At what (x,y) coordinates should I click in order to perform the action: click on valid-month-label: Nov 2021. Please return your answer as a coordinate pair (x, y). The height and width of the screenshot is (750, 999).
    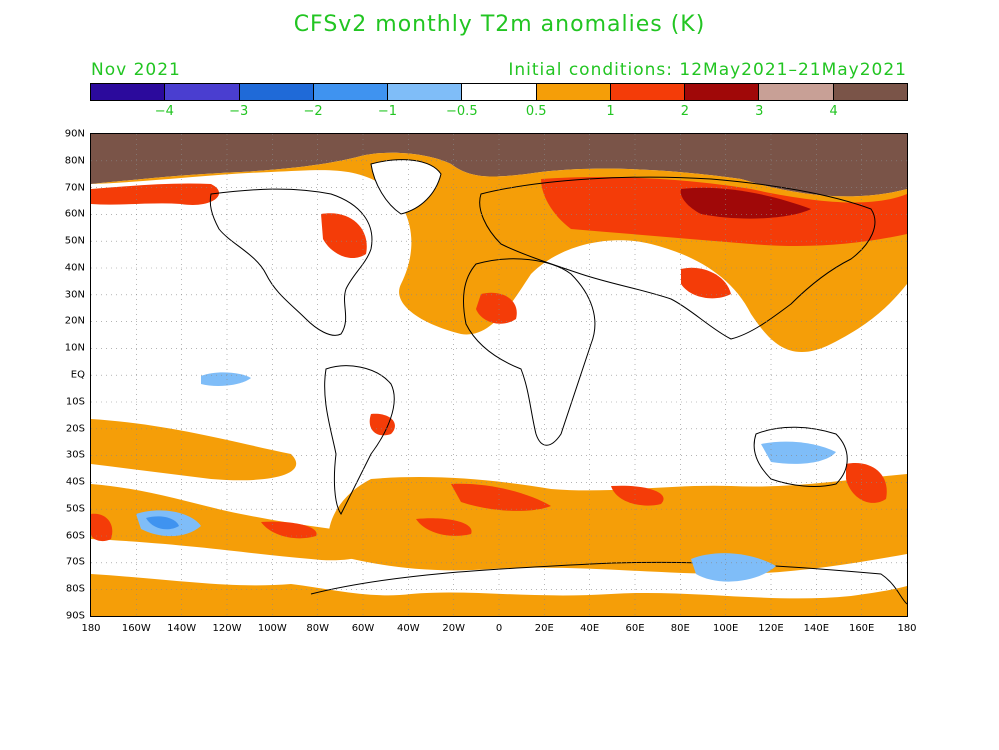
    Looking at the image, I should click on (136, 70).